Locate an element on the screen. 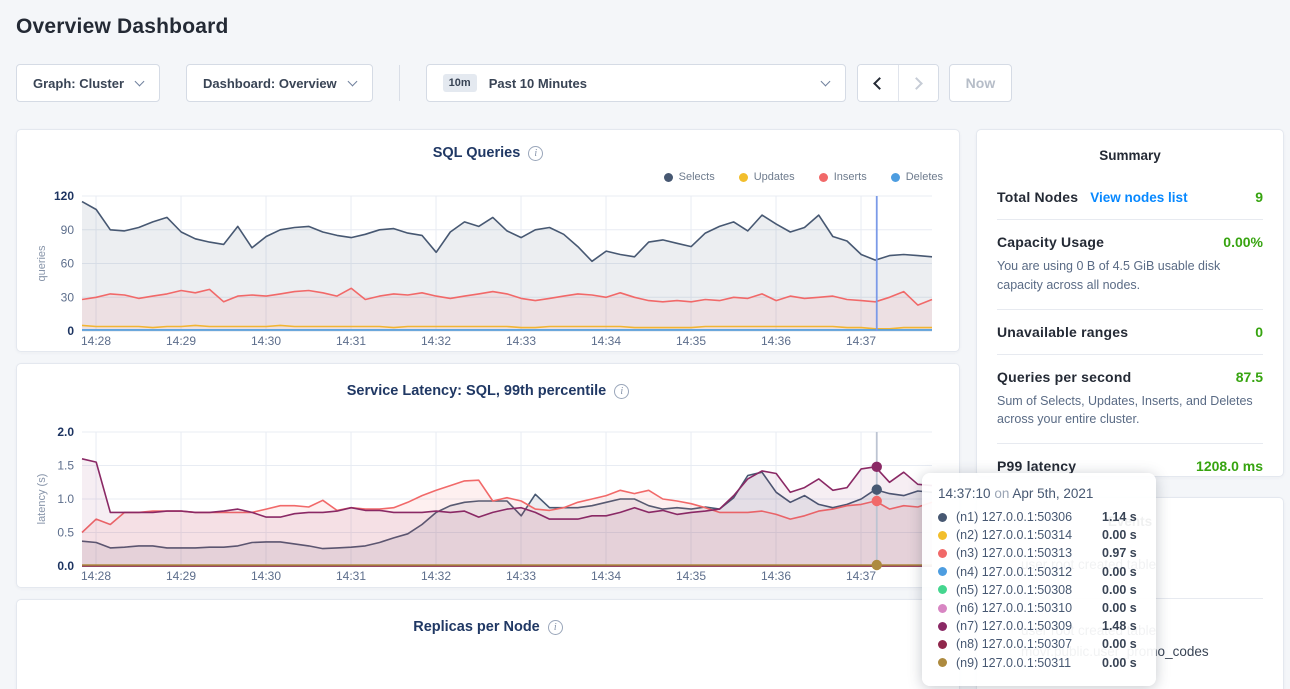 The image size is (1290, 689). tooltip-node-label: (n3) 127.0.0.1:50313 is located at coordinates (1014, 553).